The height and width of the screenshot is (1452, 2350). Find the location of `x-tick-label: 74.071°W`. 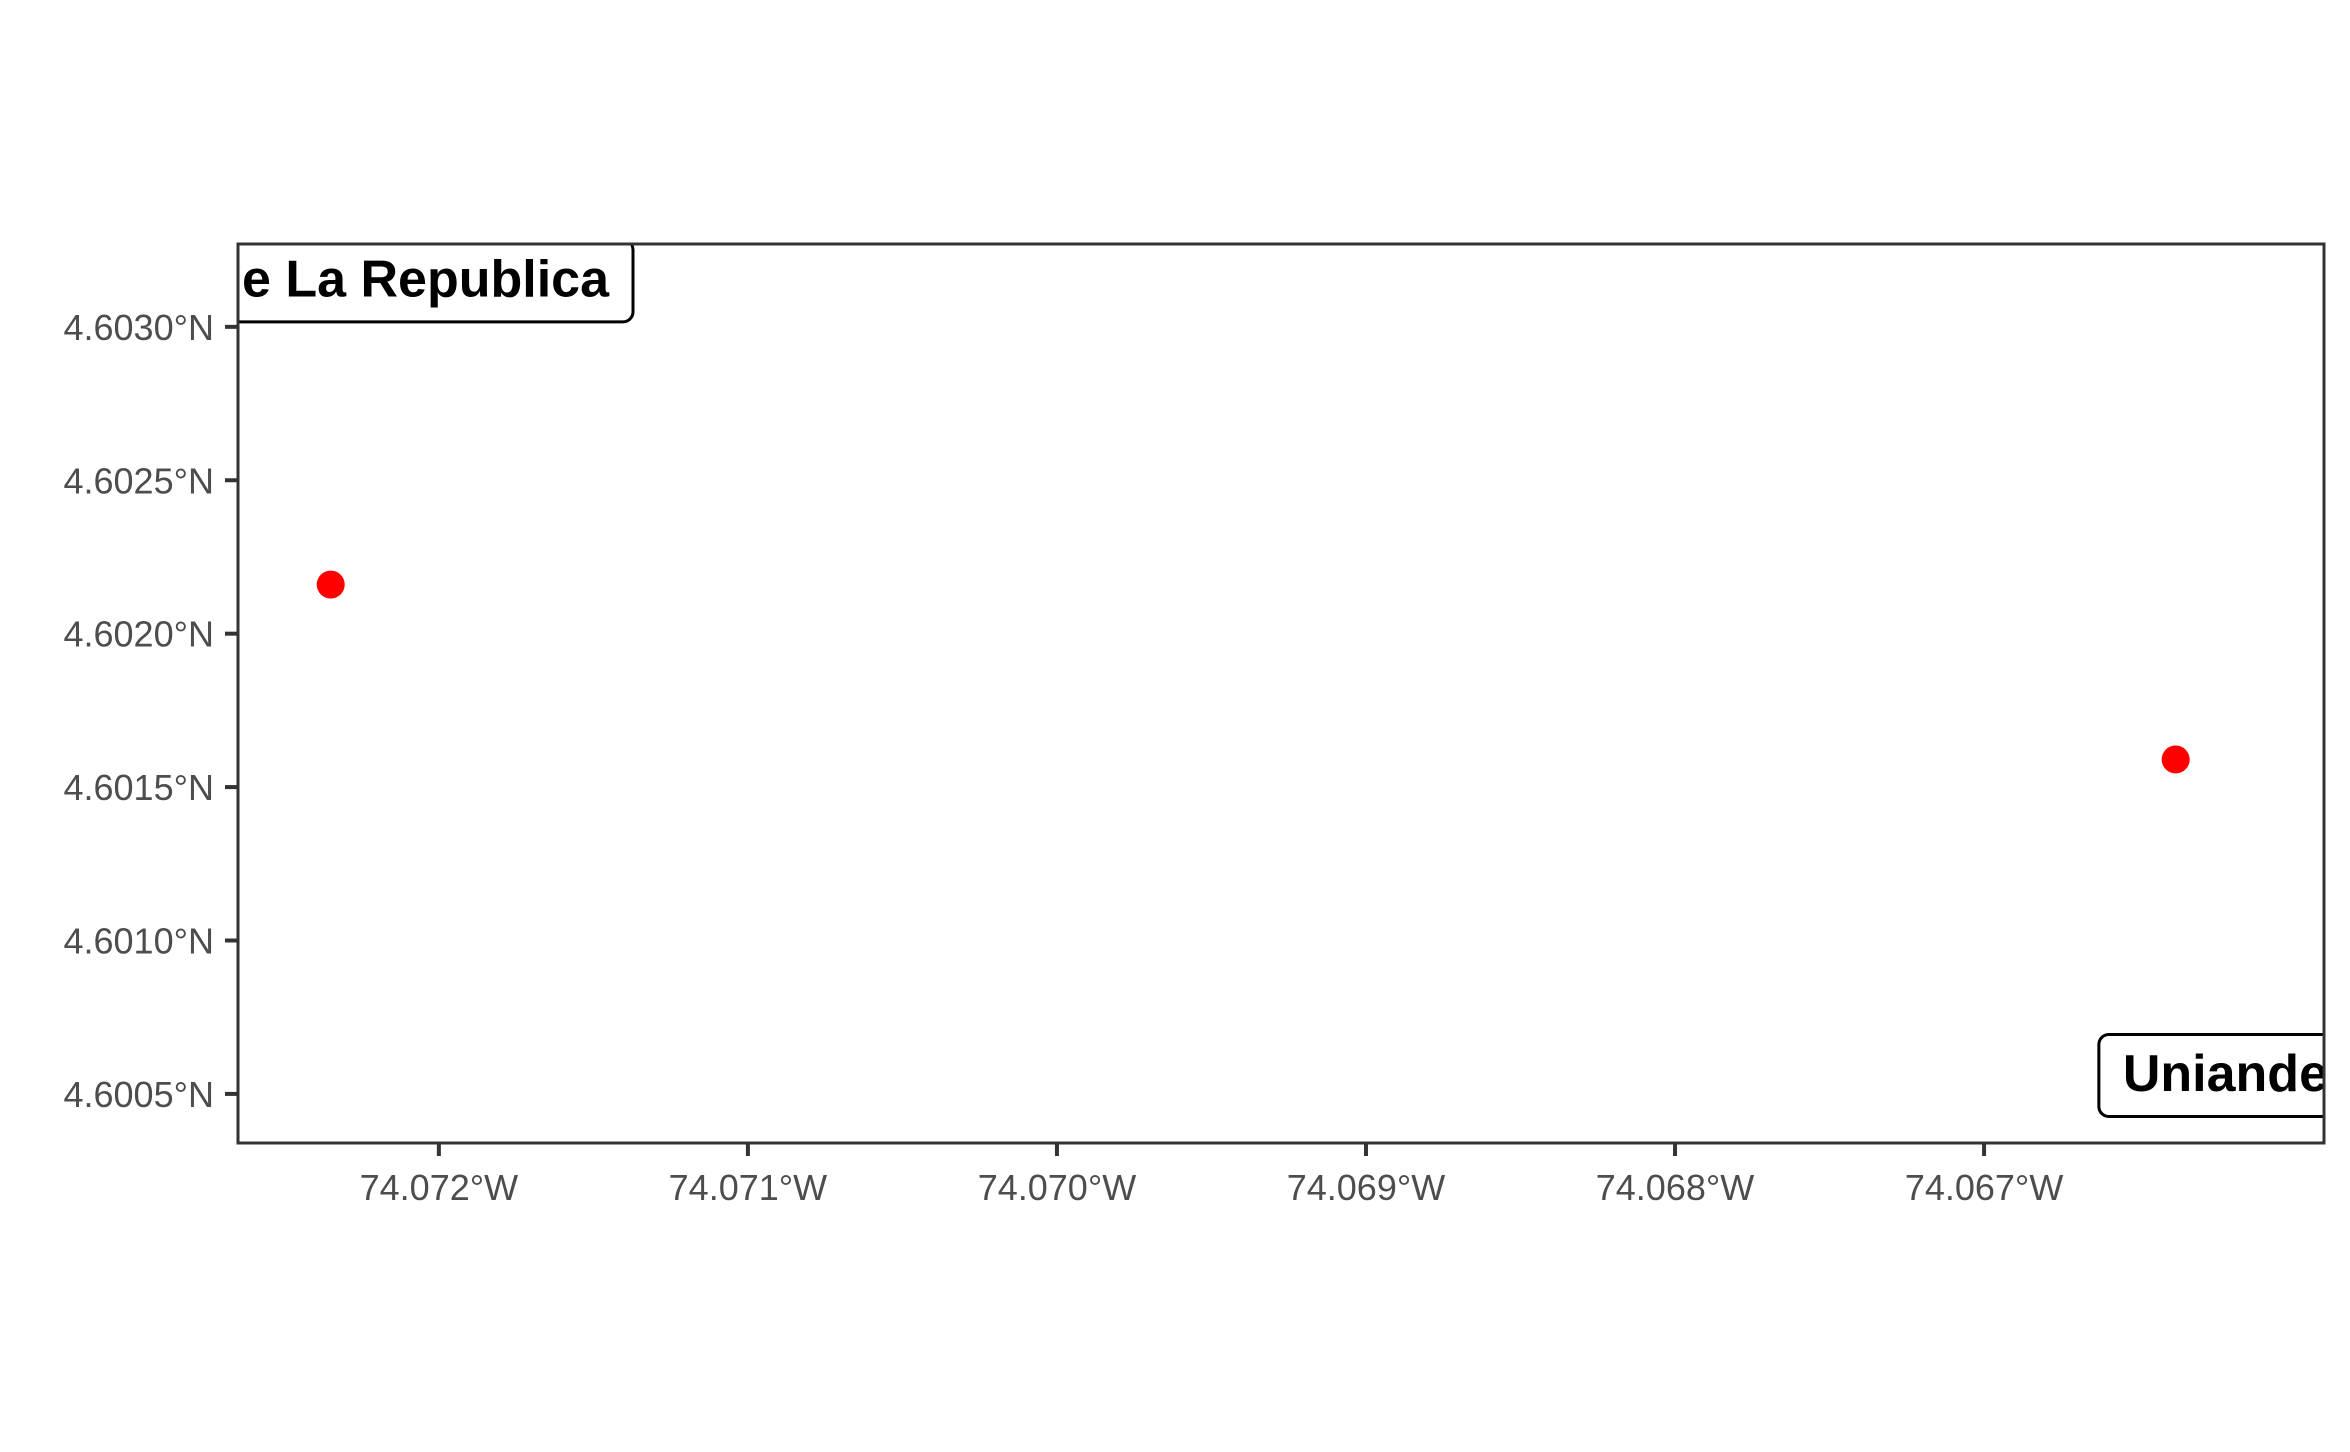

x-tick-label: 74.071°W is located at coordinates (748, 1187).